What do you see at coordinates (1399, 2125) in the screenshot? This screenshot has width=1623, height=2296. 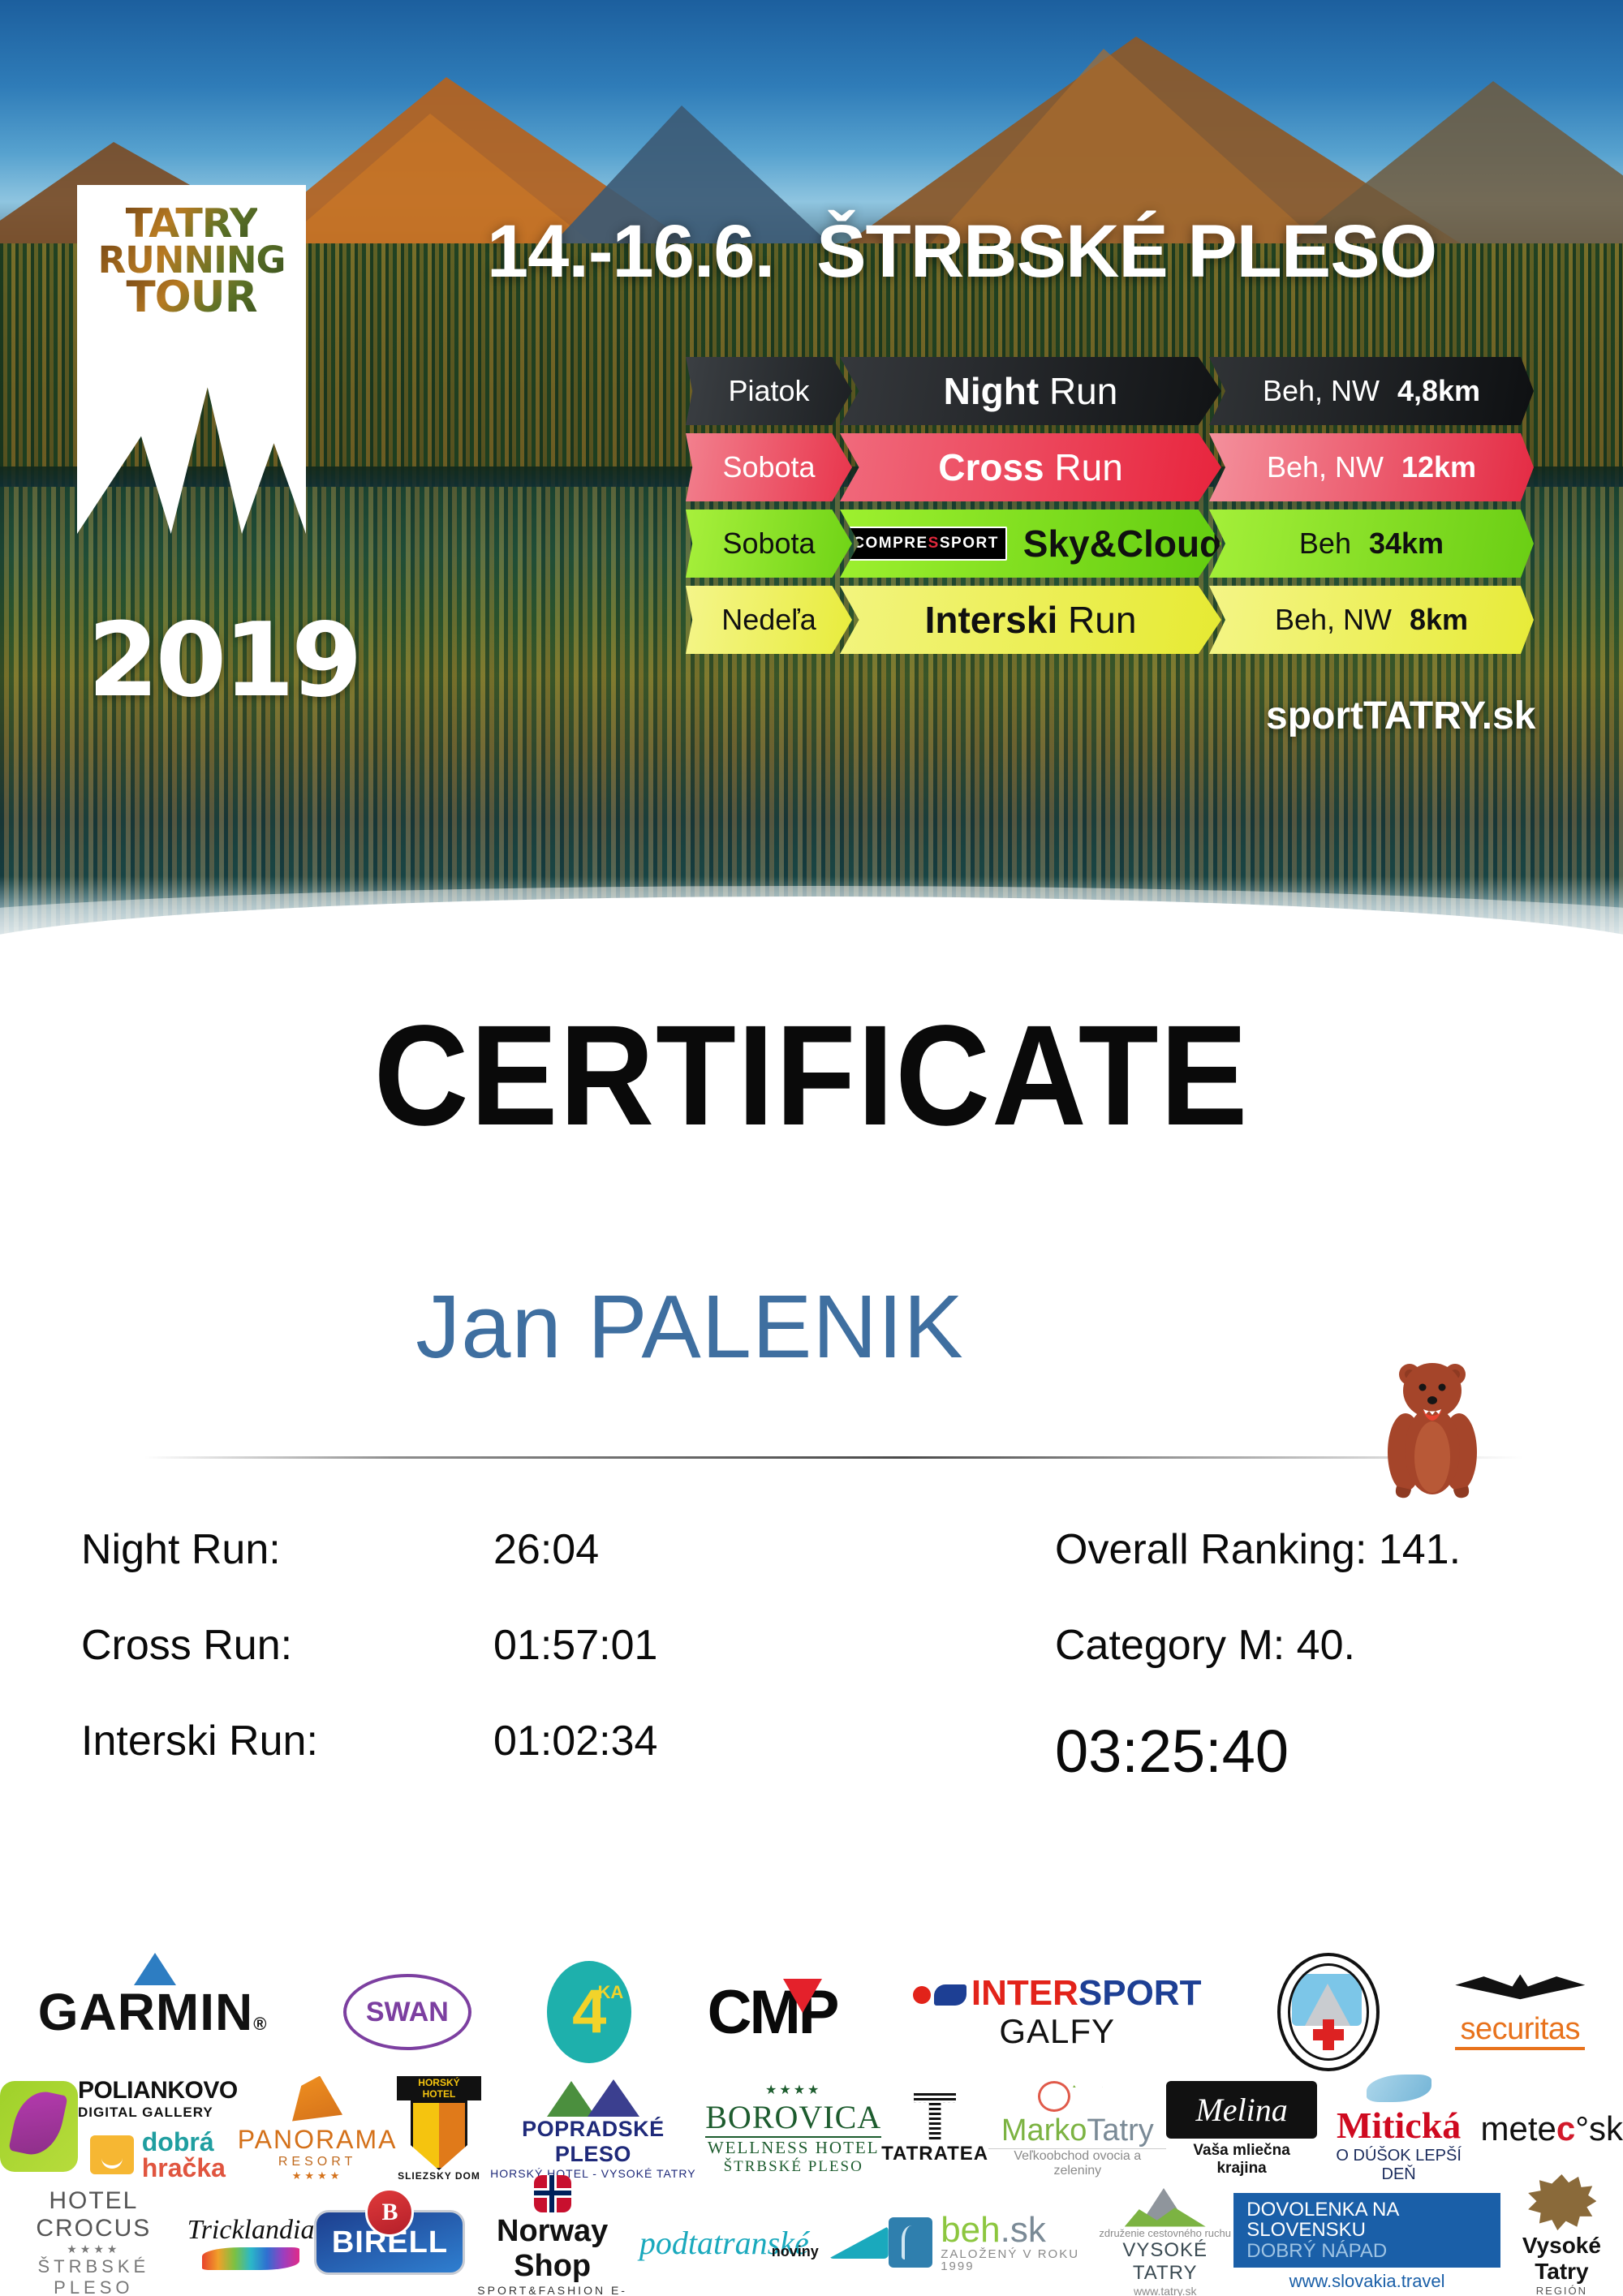 I see `miticka-label: Mitická` at bounding box center [1399, 2125].